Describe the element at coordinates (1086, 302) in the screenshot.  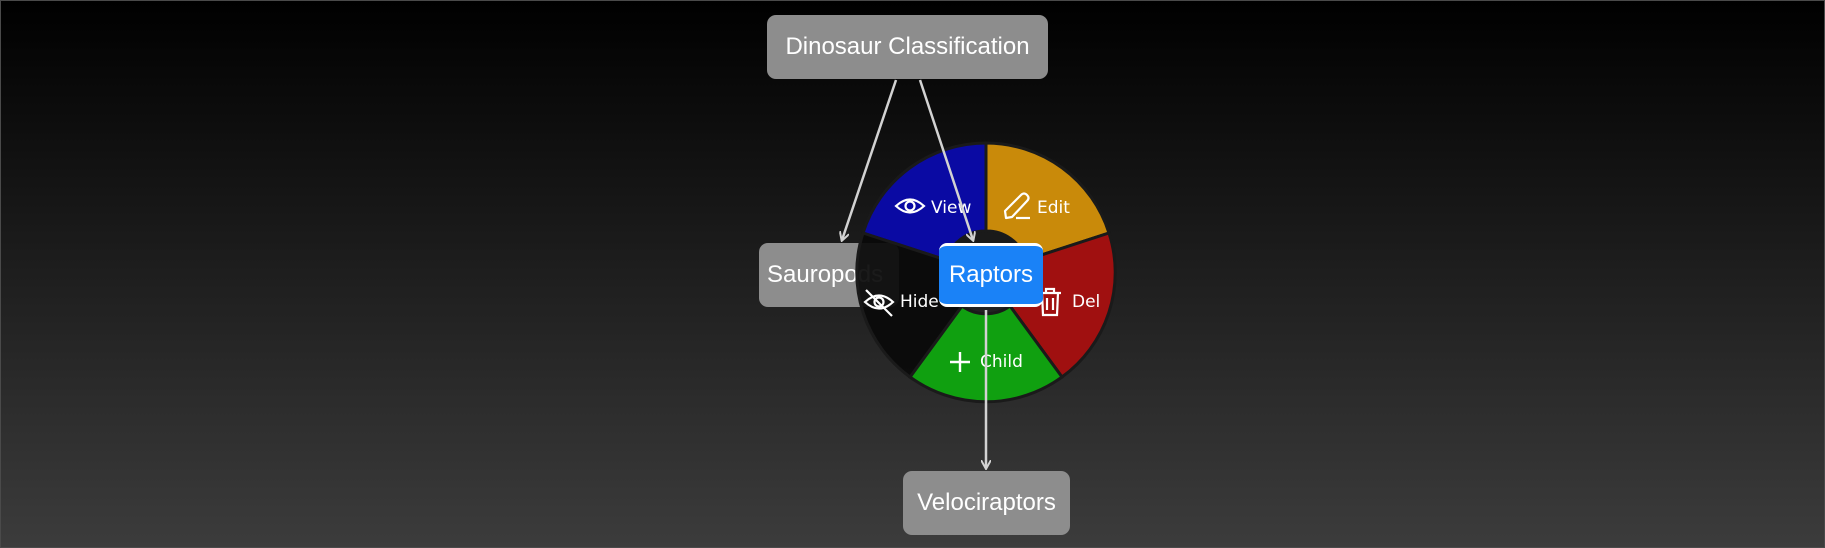
I see `menu-label-del: Del` at that location.